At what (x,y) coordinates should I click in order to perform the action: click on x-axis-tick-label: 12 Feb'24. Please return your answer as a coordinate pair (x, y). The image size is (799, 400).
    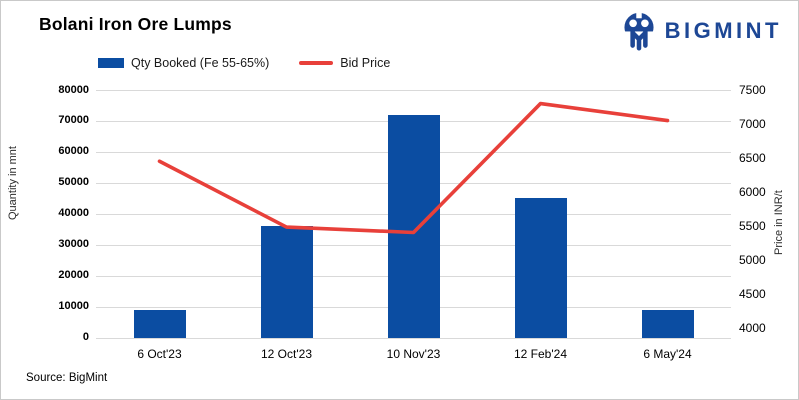
    Looking at the image, I should click on (540, 353).